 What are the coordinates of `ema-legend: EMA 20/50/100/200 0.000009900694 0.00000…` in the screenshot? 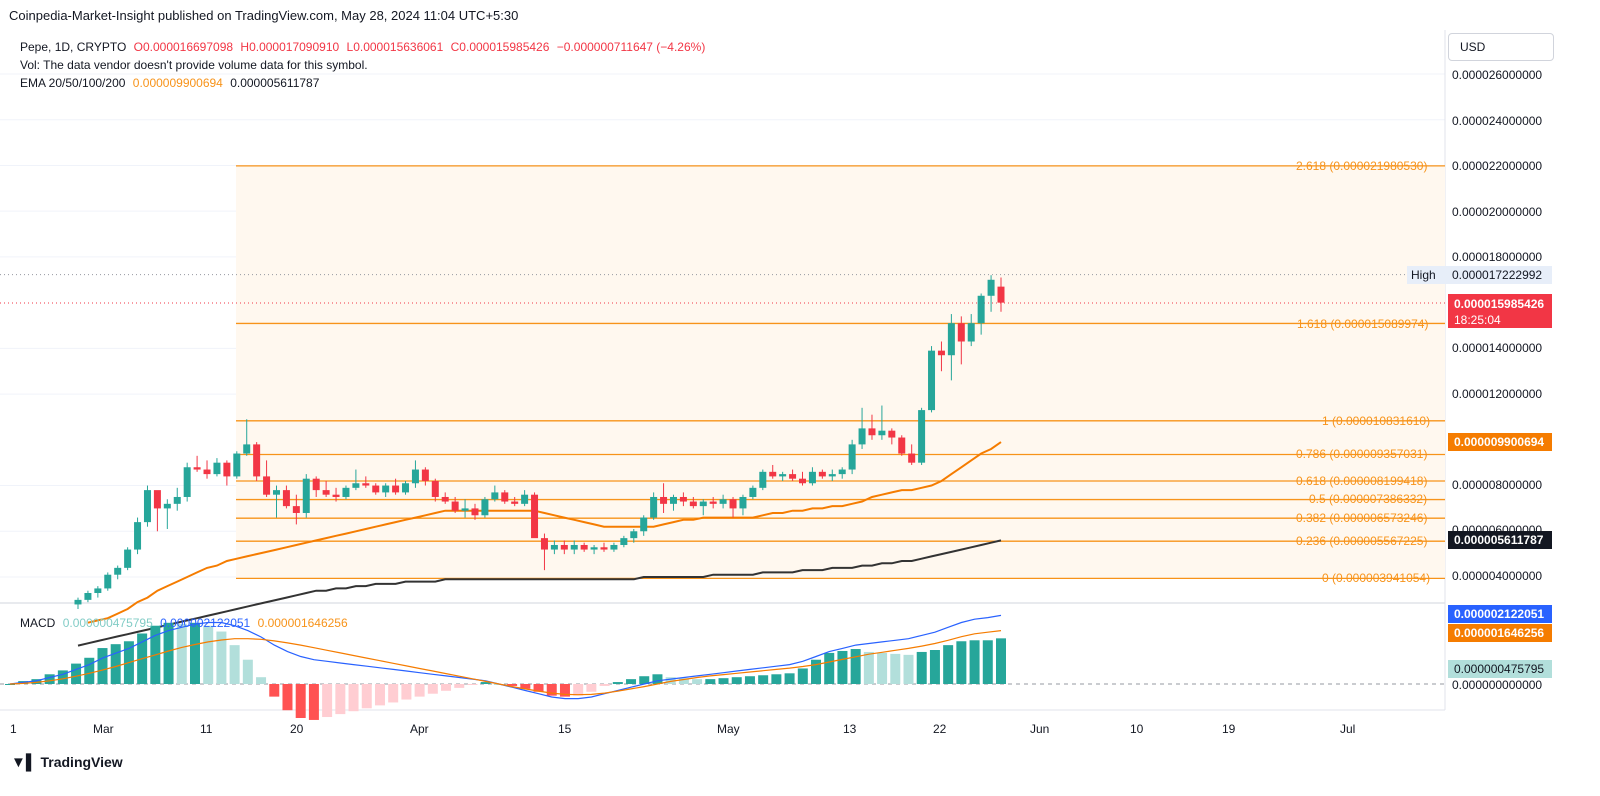 It's located at (171, 83).